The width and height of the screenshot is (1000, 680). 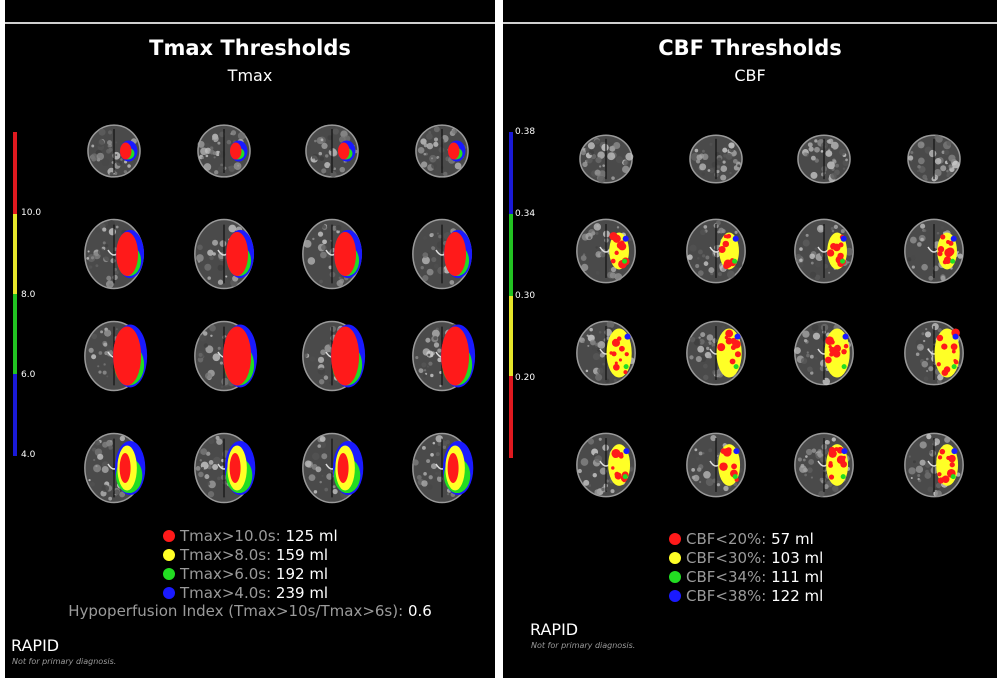 I want to click on legend-row: CBF<30%: 103 ml, so click(x=746, y=558).